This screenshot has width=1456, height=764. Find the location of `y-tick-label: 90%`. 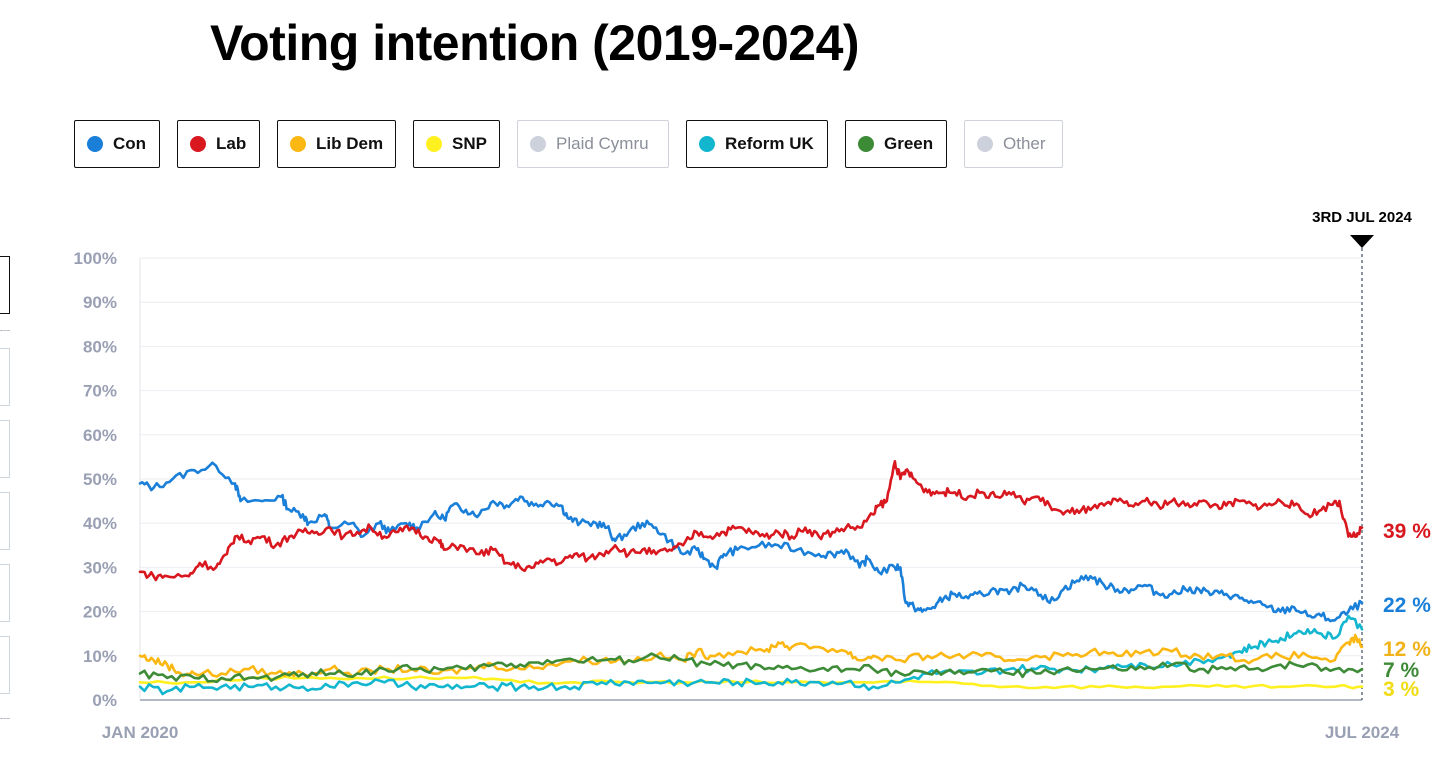

y-tick-label: 90% is located at coordinates (100, 302).